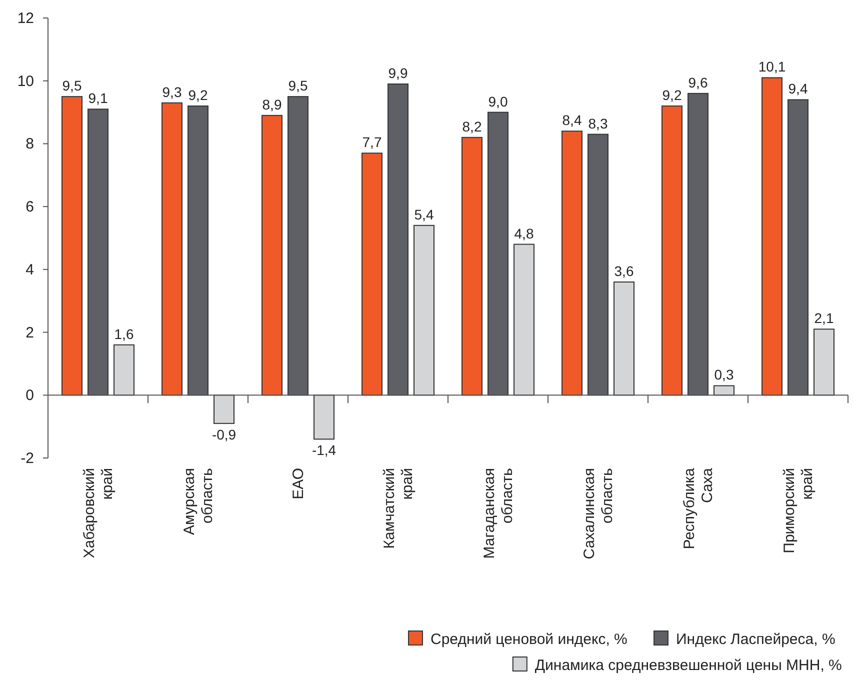 This screenshot has width=866, height=699. Describe the element at coordinates (198, 502) in the screenshot. I see `x-tick-label: Амурская область` at that location.